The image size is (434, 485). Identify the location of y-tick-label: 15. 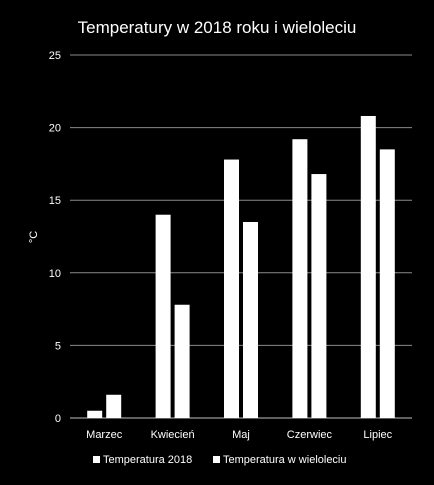
(55, 201).